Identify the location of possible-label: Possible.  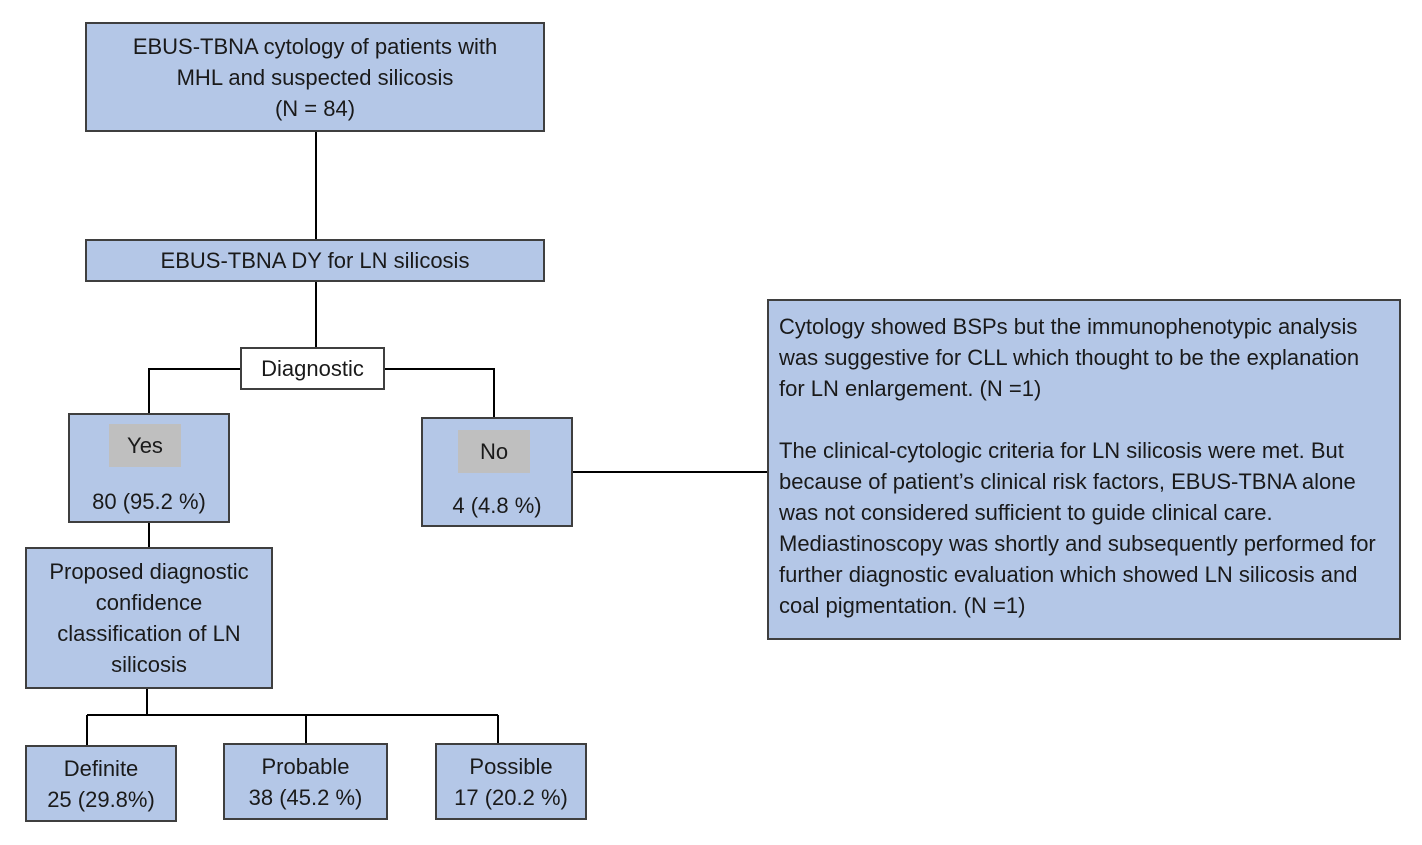
(511, 766).